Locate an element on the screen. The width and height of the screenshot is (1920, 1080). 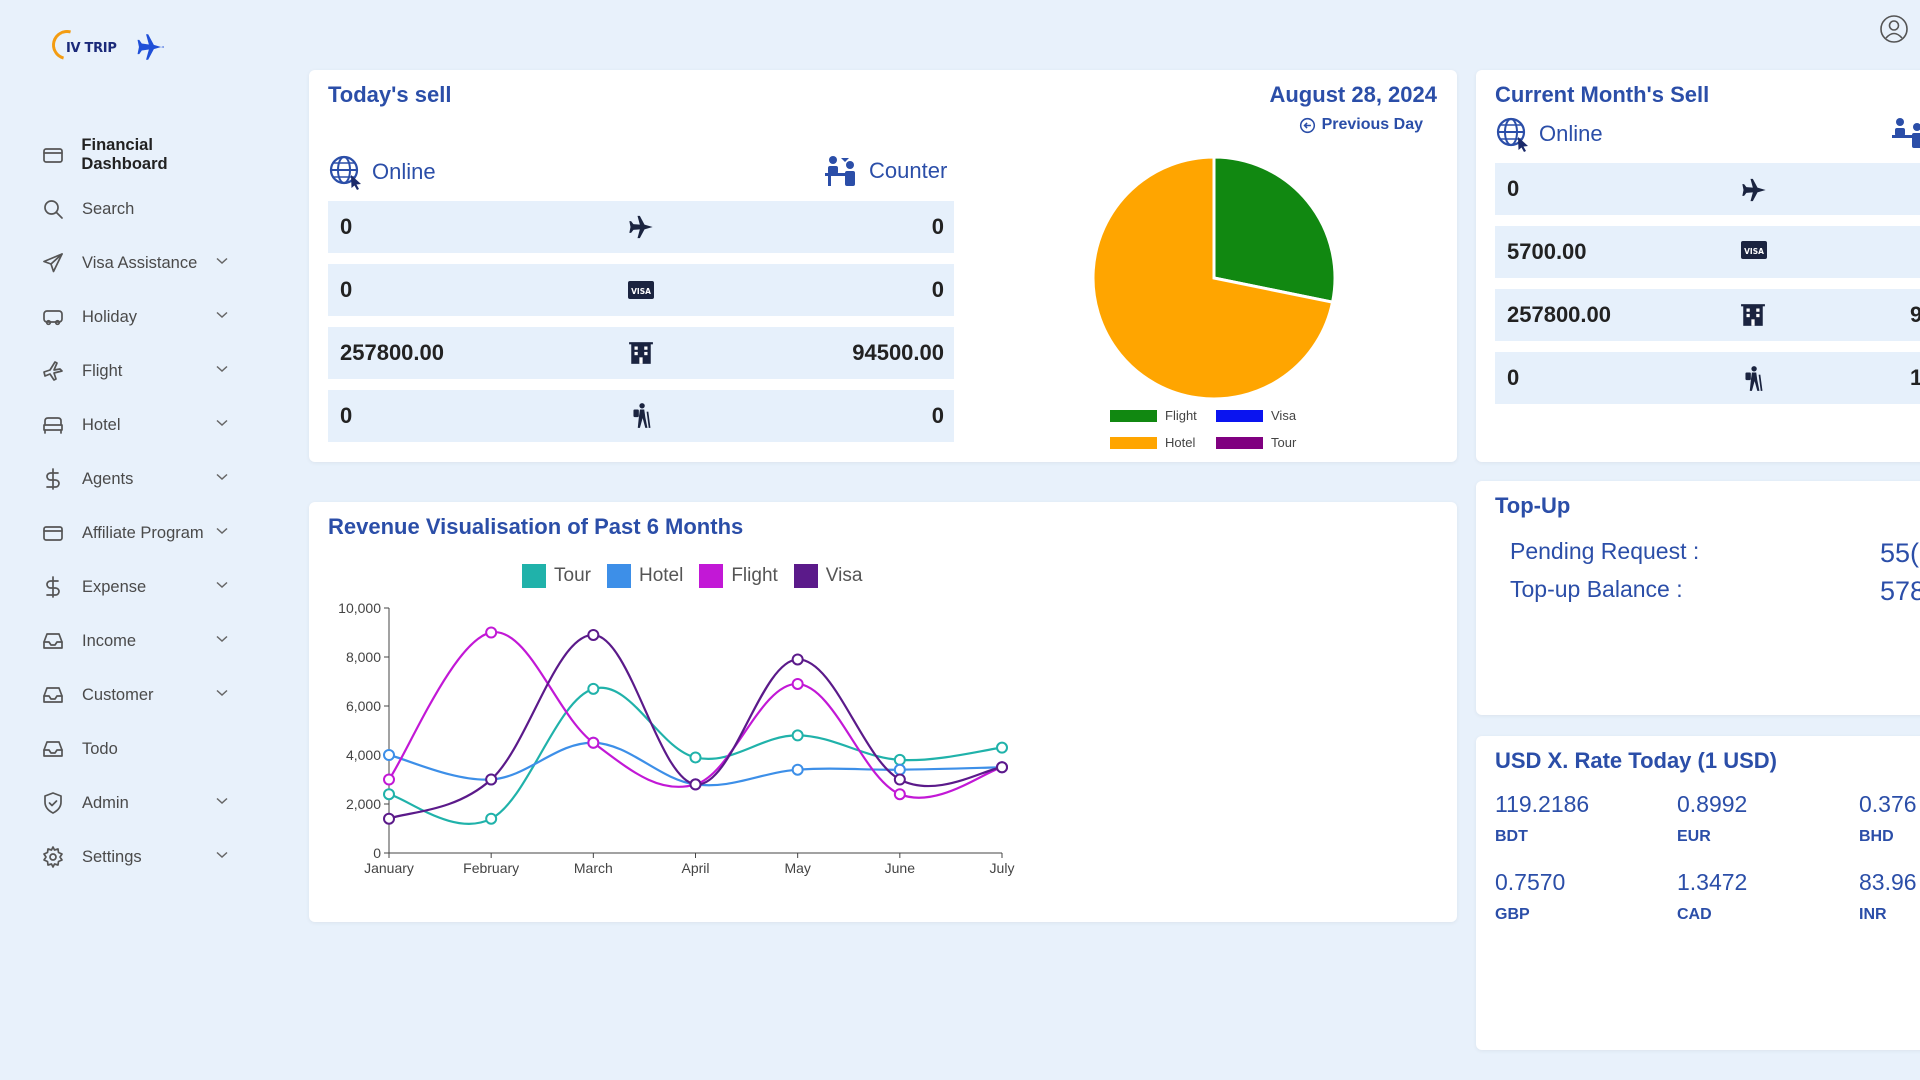
line-legend-item: Flight is located at coordinates (738, 576).